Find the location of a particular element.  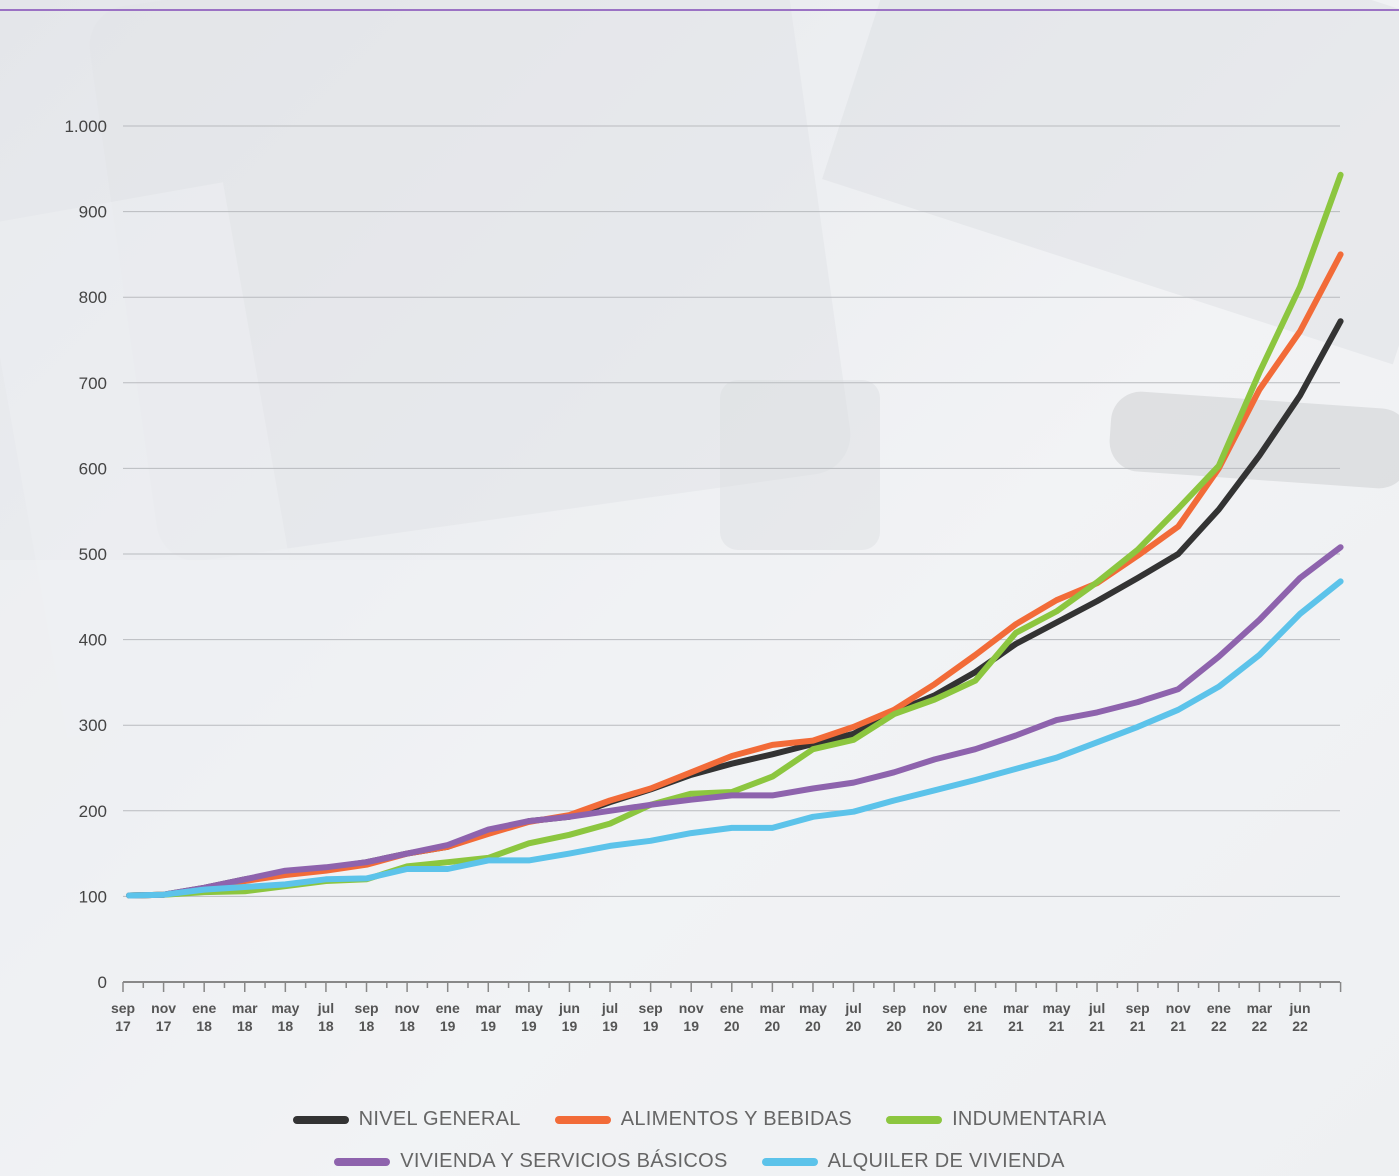

legend-label-alquiler-vivienda: ALQUILER DE VIVIENDA is located at coordinates (946, 1161).